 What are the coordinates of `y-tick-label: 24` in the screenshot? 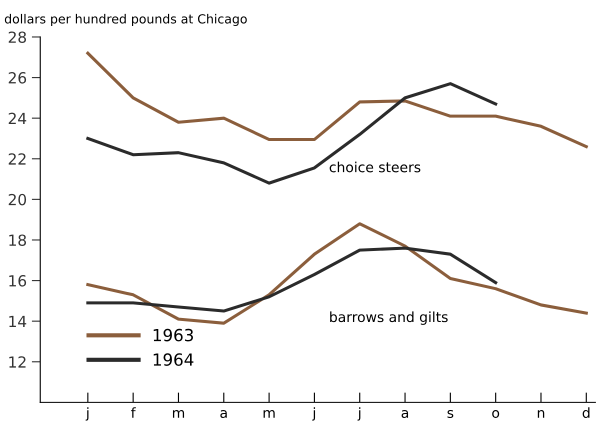 It's located at (17, 118).